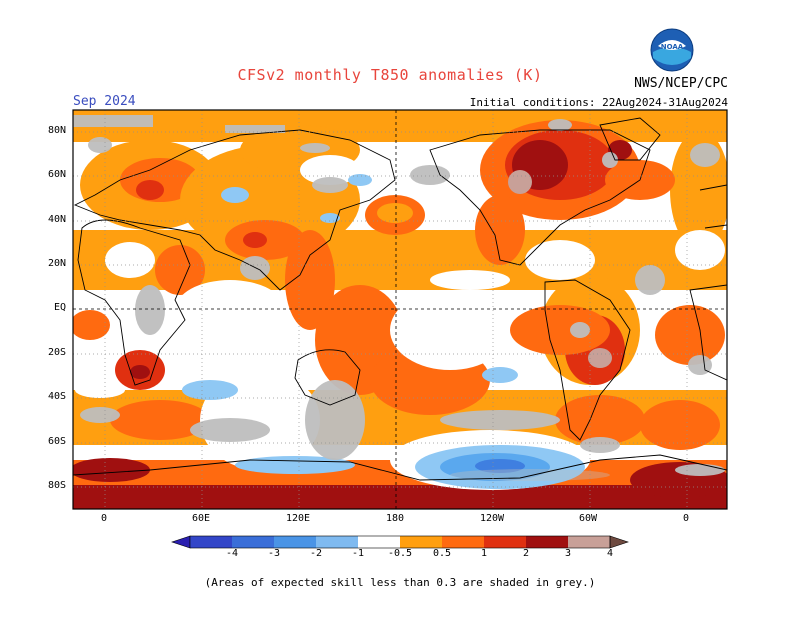 This screenshot has width=800, height=618. I want to click on colorbar-arrow-high, so click(619, 542).